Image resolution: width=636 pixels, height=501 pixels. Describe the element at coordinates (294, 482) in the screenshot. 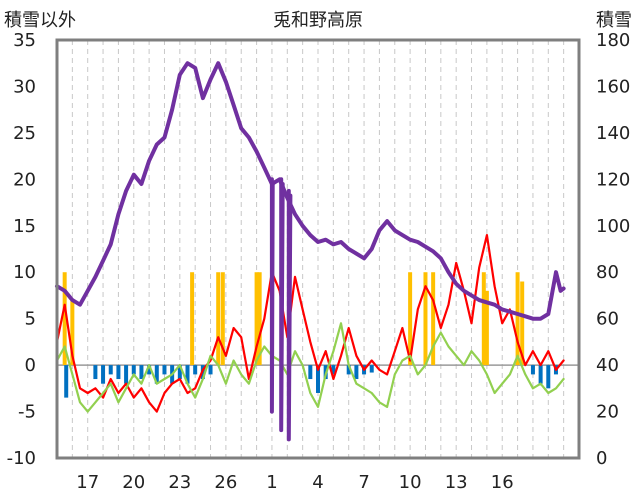

I see `x-ticks: 17 20 23 26 1 4 7 10 13 16` at that location.